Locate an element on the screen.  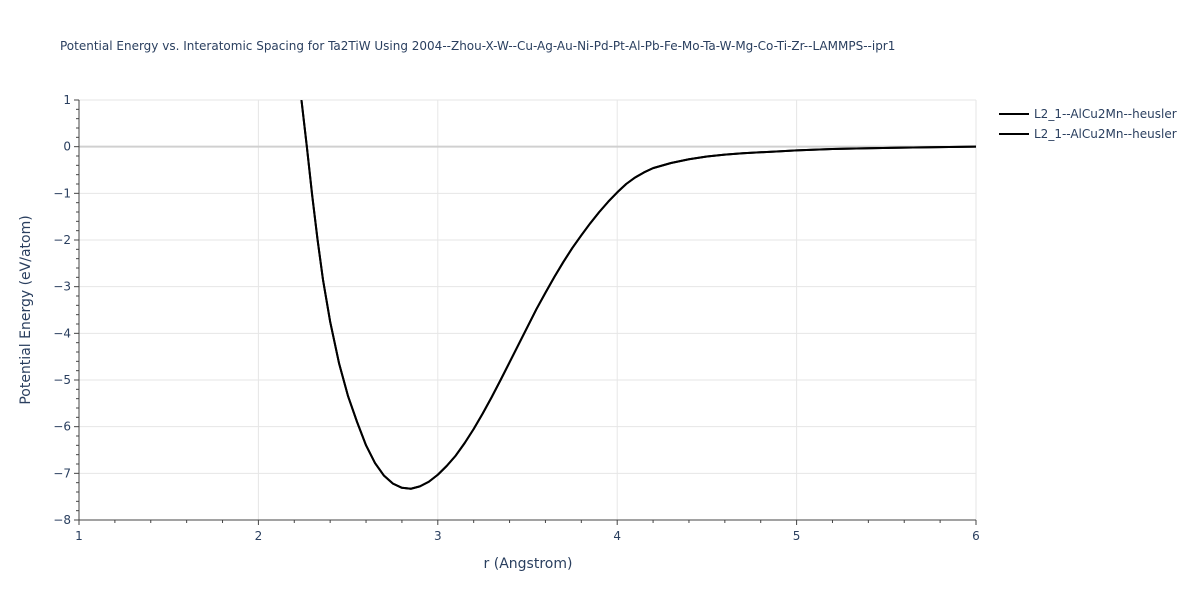
y-tick-label: −3 is located at coordinates (62, 287).